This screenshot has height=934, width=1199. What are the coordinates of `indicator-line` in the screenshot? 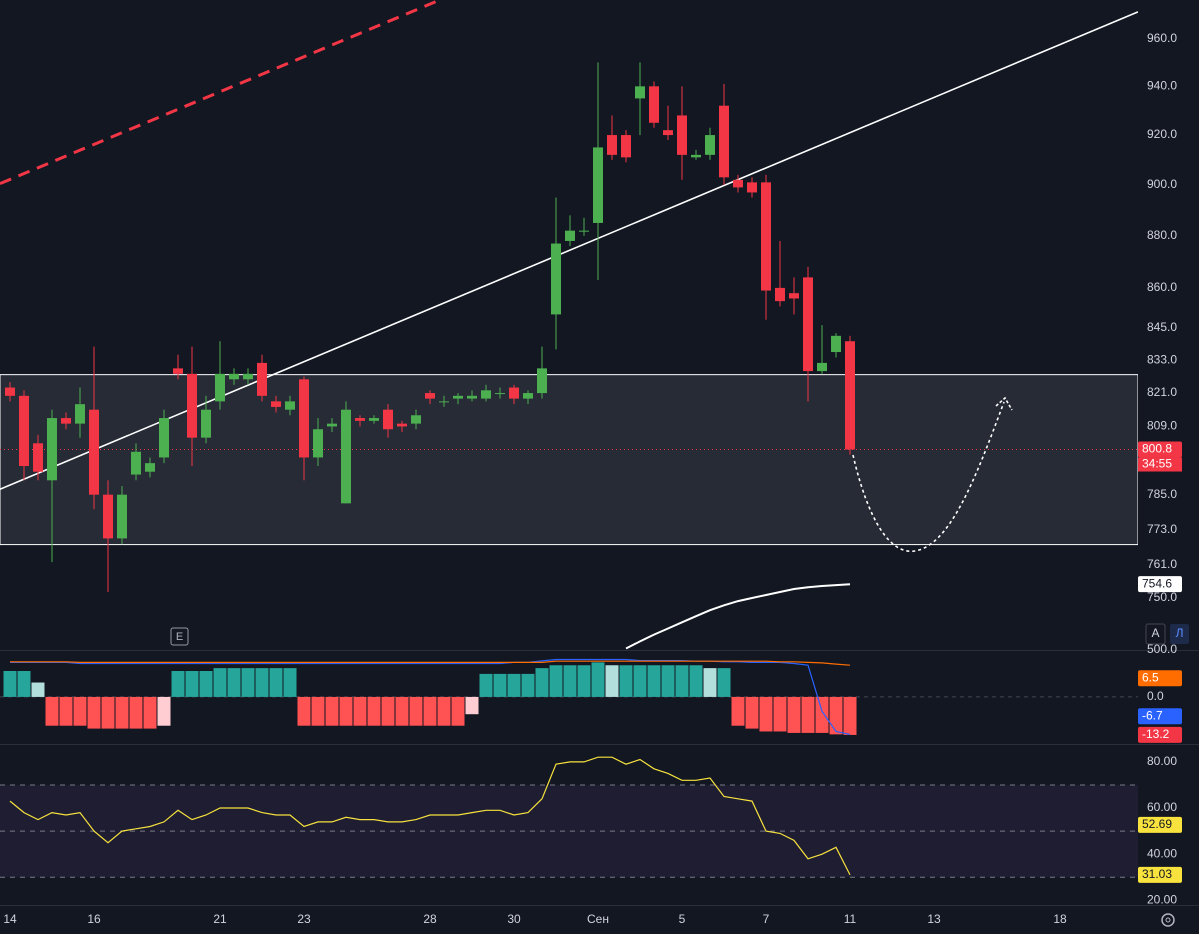 It's located at (430, 663).